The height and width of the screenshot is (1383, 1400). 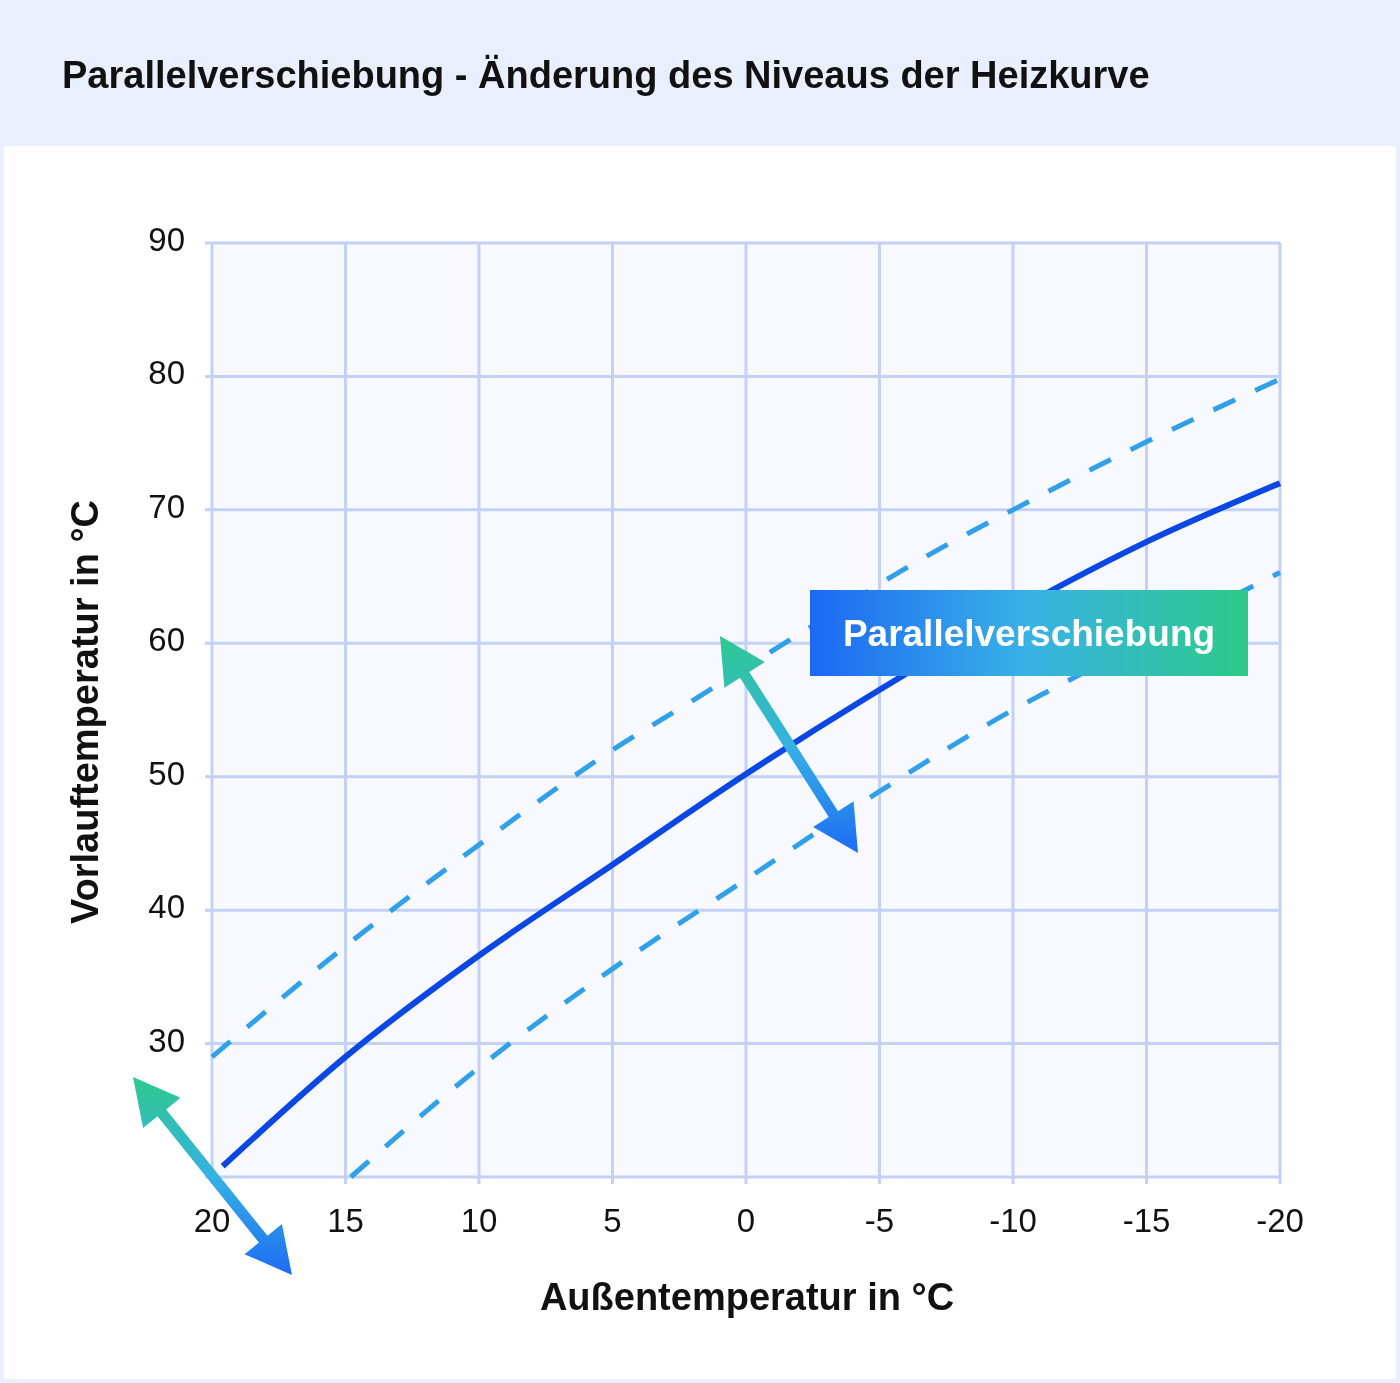 I want to click on x-tick-label: -10, so click(x=1013, y=1220).